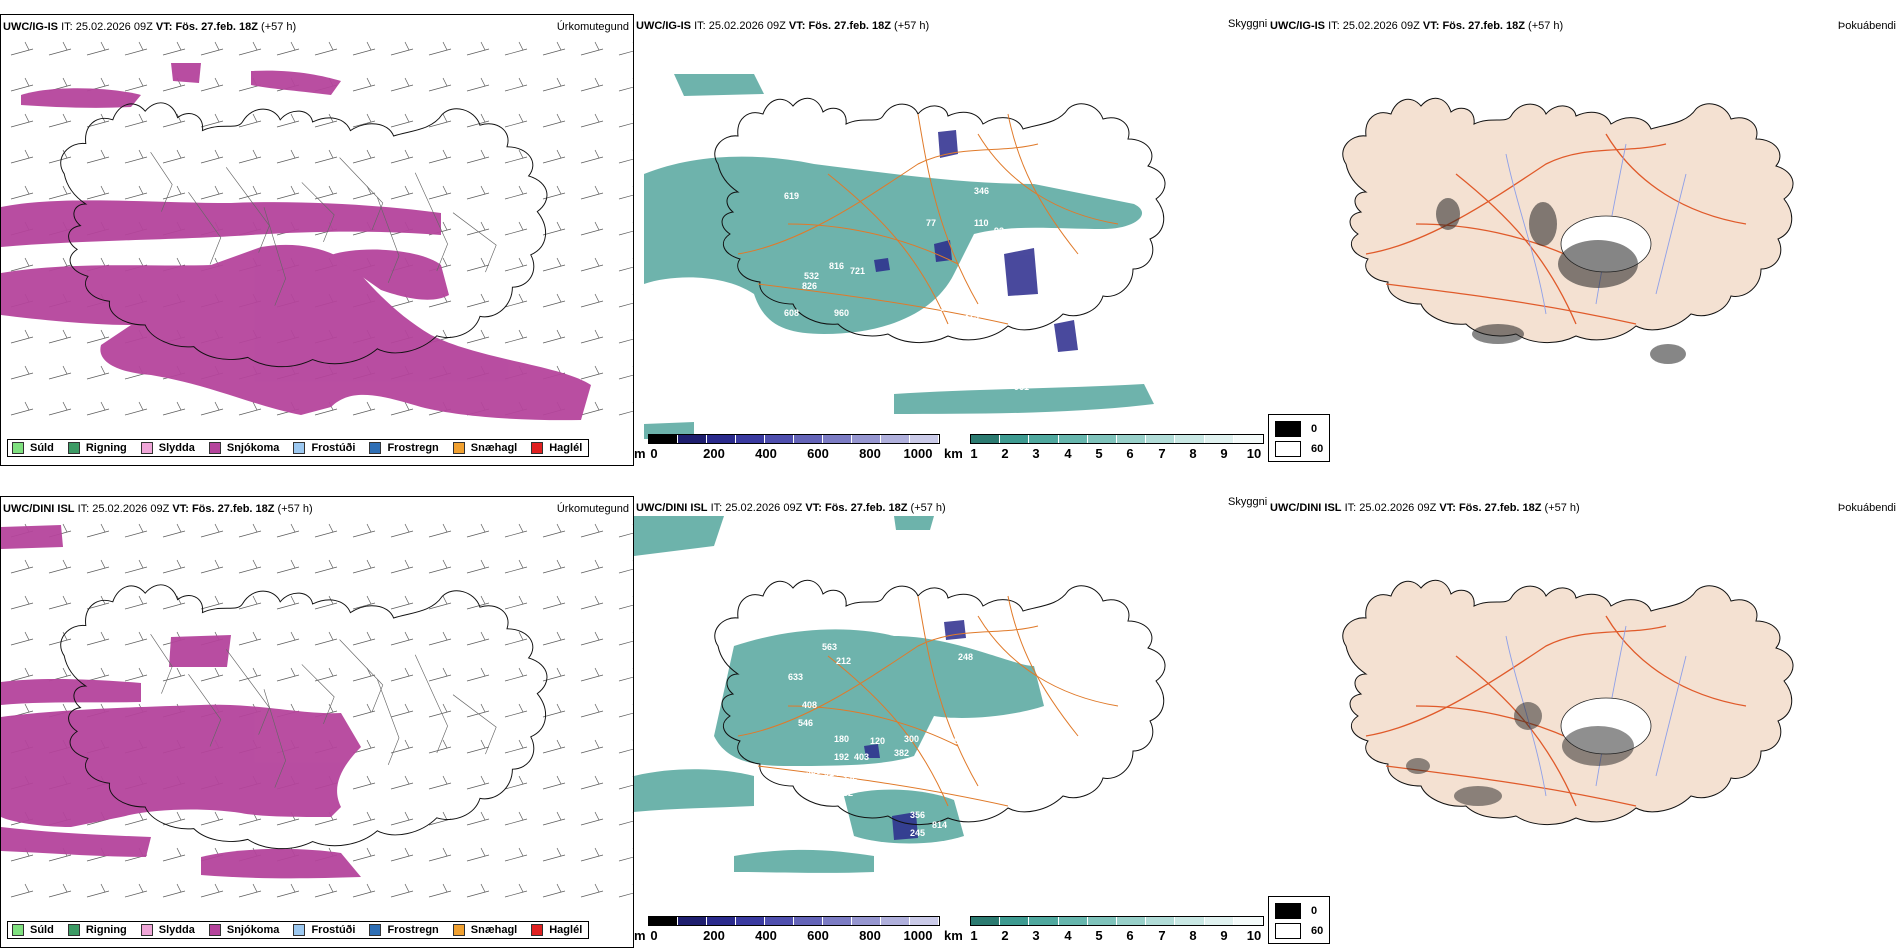  Describe the element at coordinates (592, 509) in the screenshot. I see `precip-title-bottom: Úrkomutegund` at that location.